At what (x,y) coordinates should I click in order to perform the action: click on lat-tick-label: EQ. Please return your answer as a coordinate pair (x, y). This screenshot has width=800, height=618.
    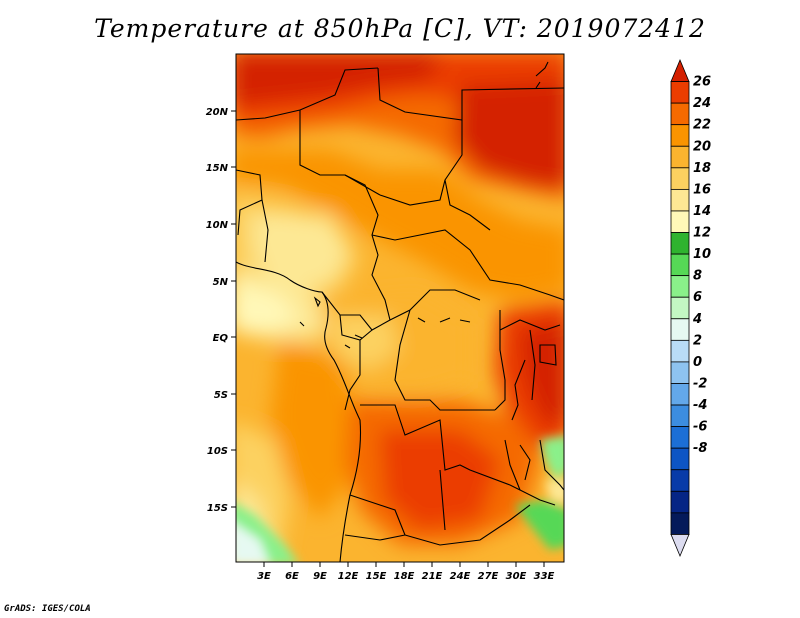
    Looking at the image, I should click on (221, 338).